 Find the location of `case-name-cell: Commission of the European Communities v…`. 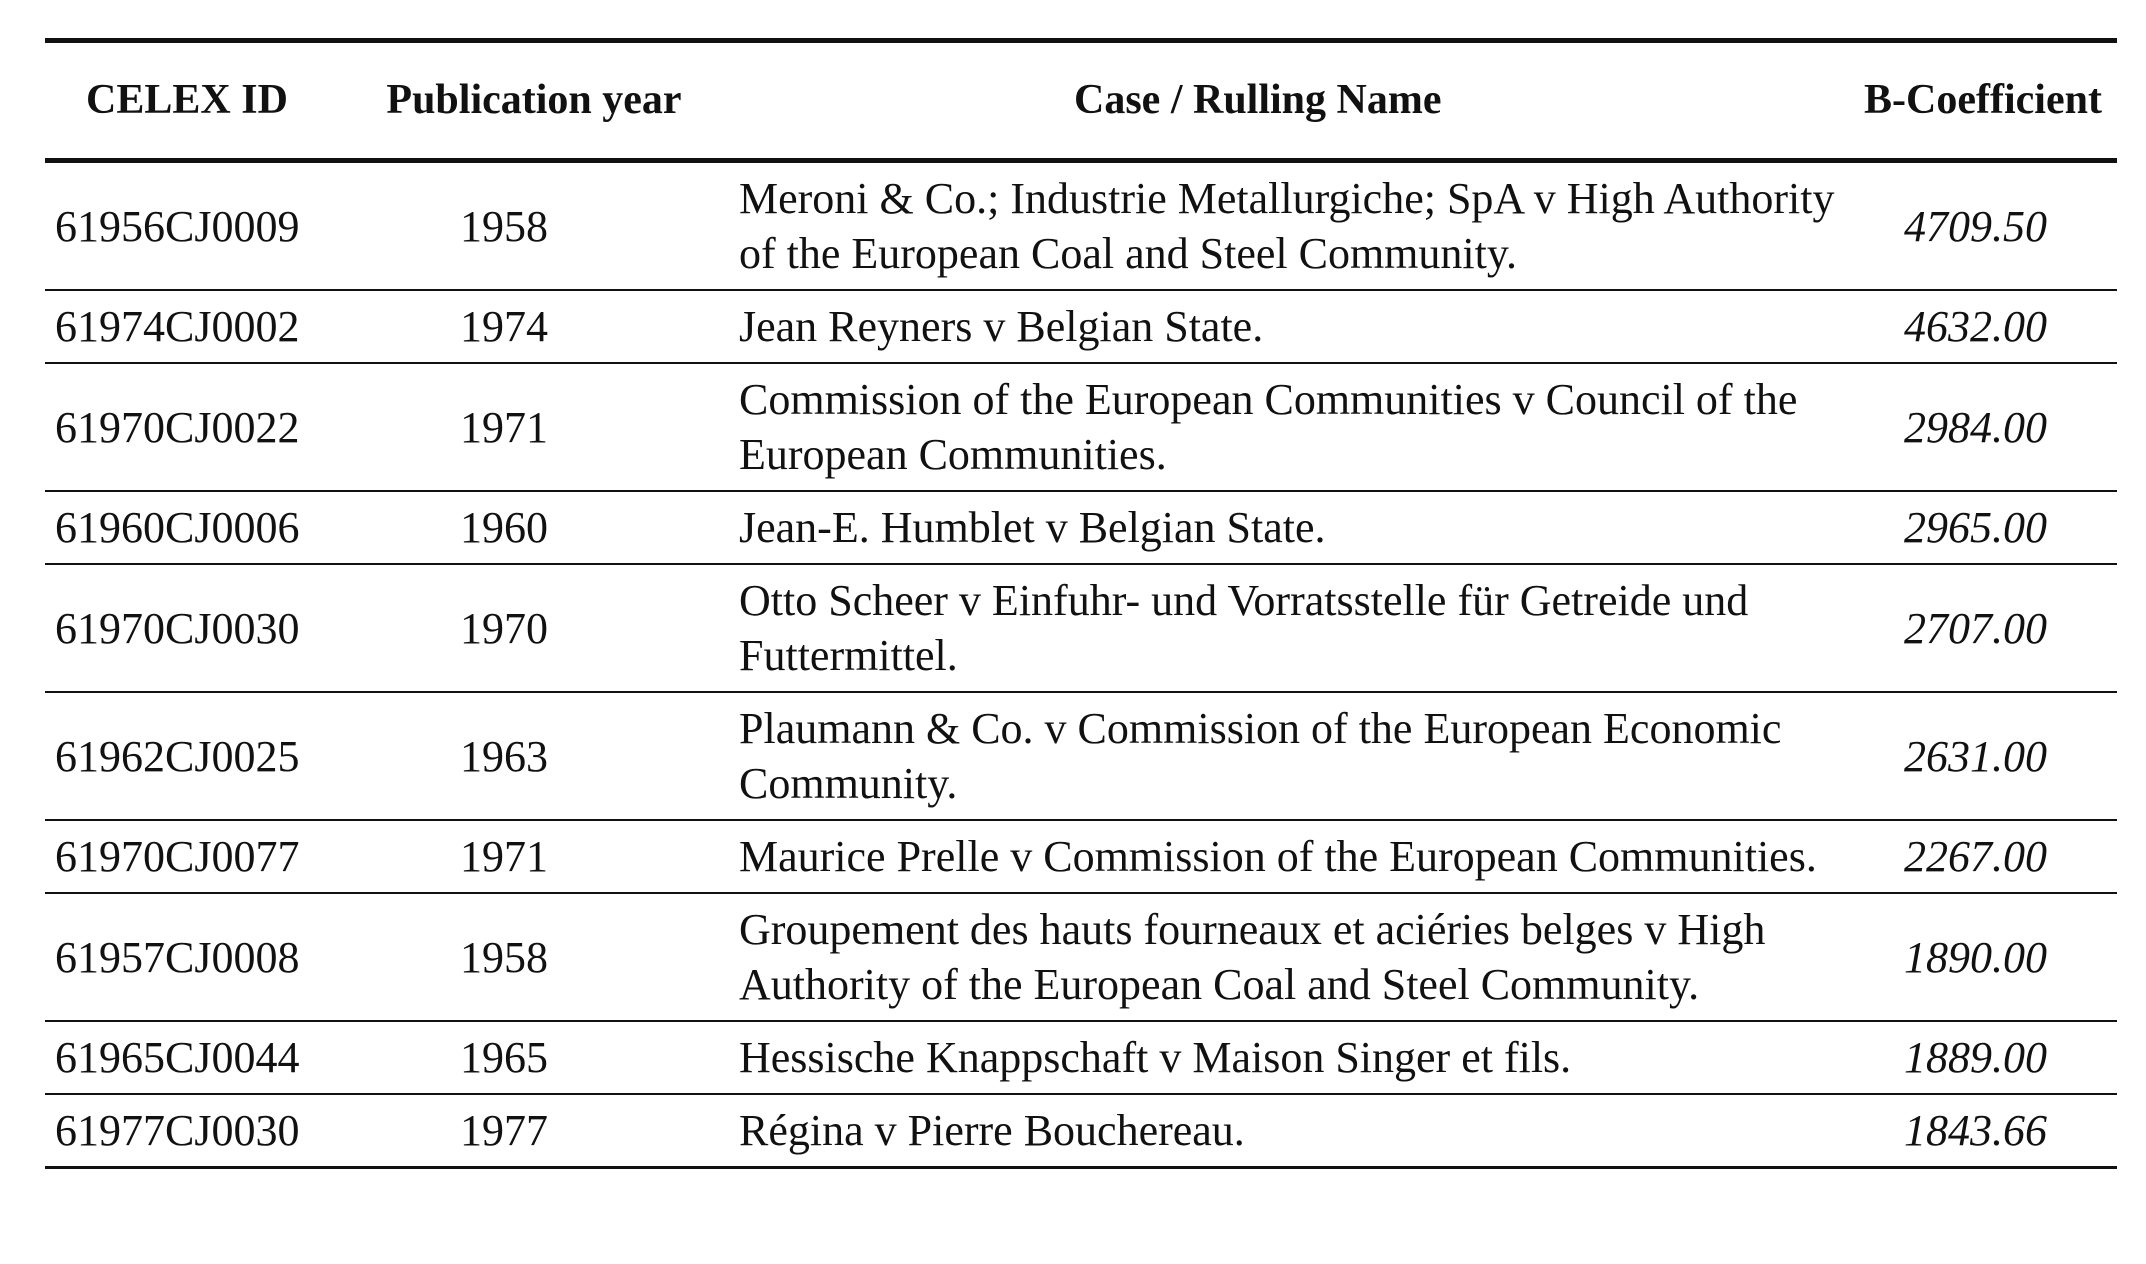

case-name-cell: Commission of the European Communities v… is located at coordinates (1268, 427).